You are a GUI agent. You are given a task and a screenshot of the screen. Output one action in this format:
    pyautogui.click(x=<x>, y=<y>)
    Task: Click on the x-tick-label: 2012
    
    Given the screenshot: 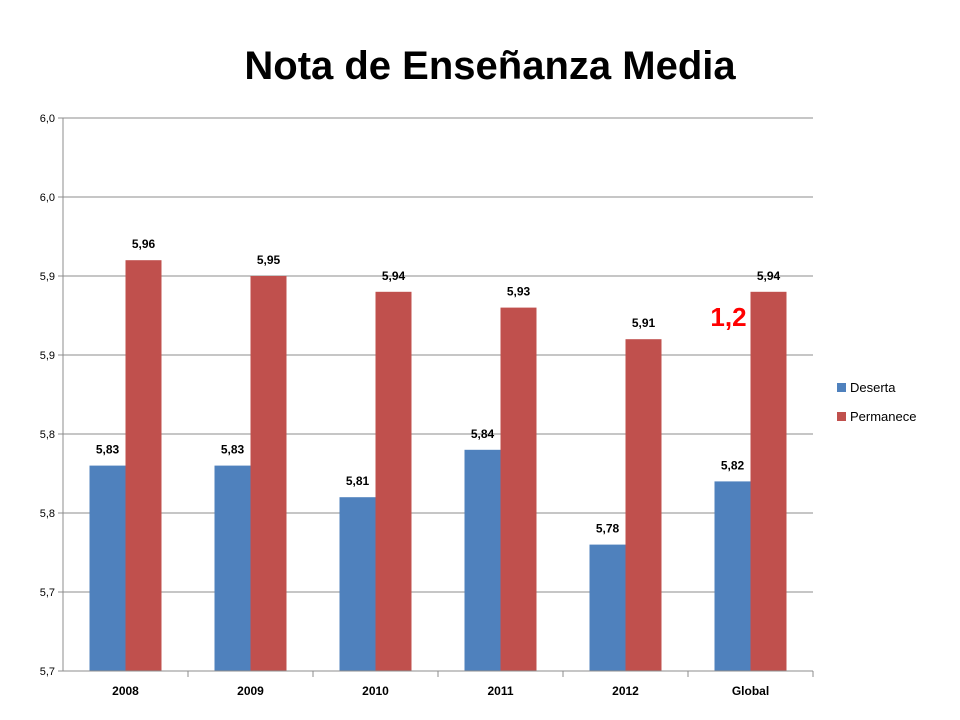 What is the action you would take?
    pyautogui.click(x=625, y=691)
    